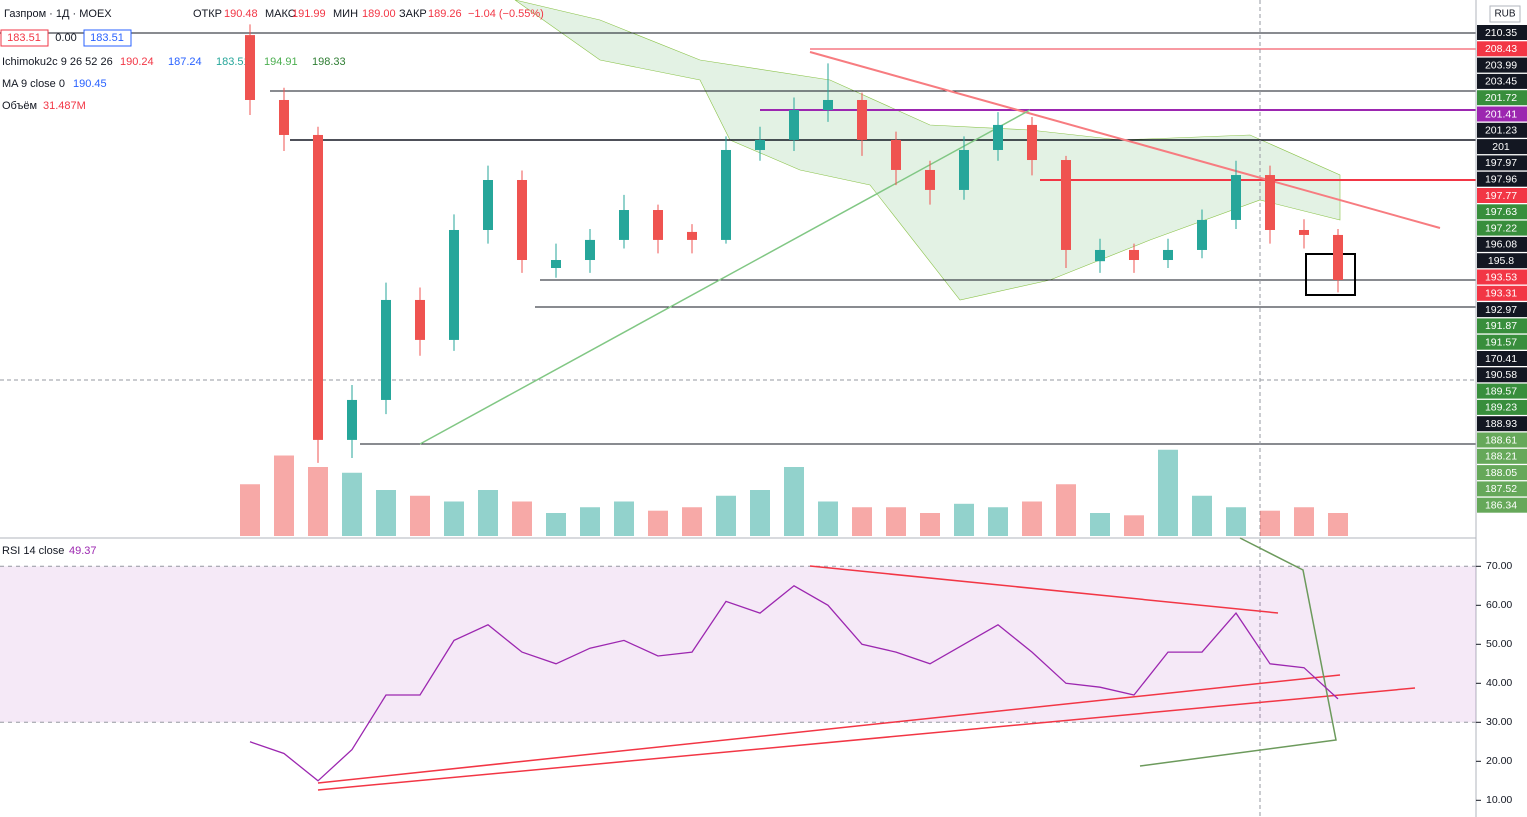 The width and height of the screenshot is (1527, 817). What do you see at coordinates (1501, 196) in the screenshot?
I see `price-label: 197.77` at bounding box center [1501, 196].